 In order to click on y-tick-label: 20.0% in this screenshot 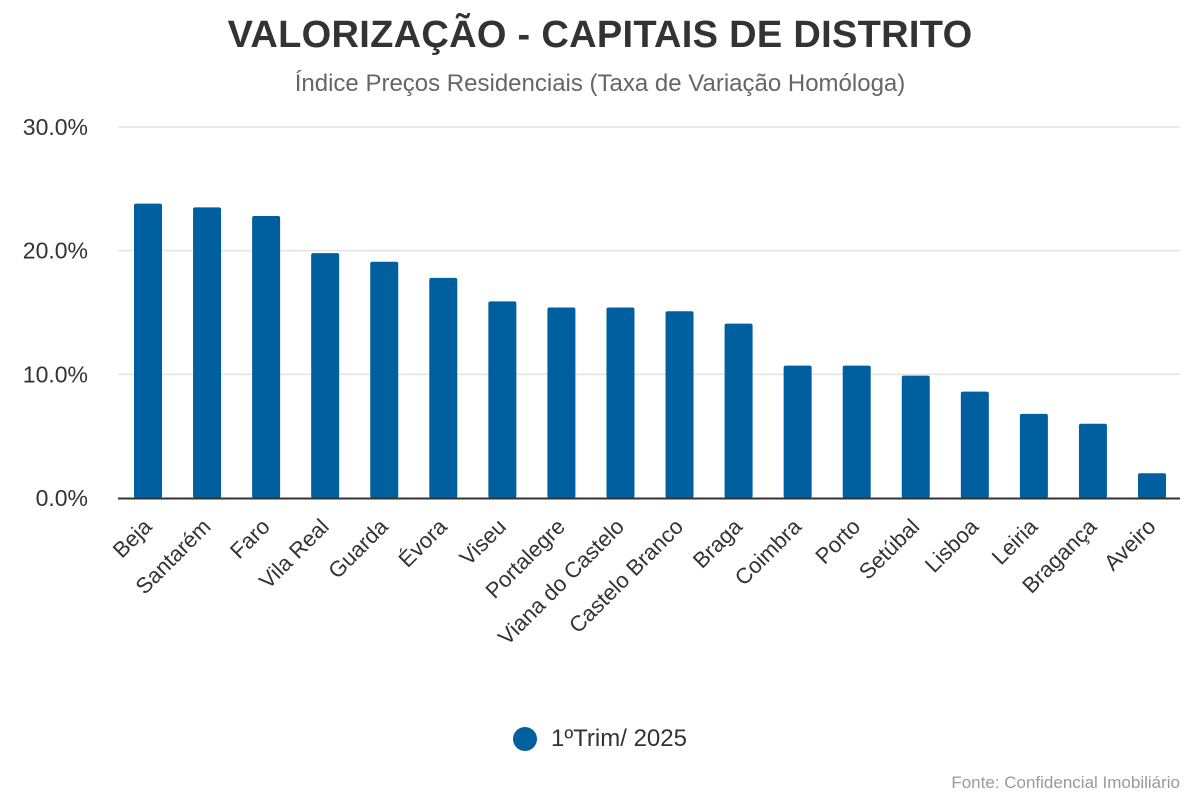, I will do `click(55, 251)`.